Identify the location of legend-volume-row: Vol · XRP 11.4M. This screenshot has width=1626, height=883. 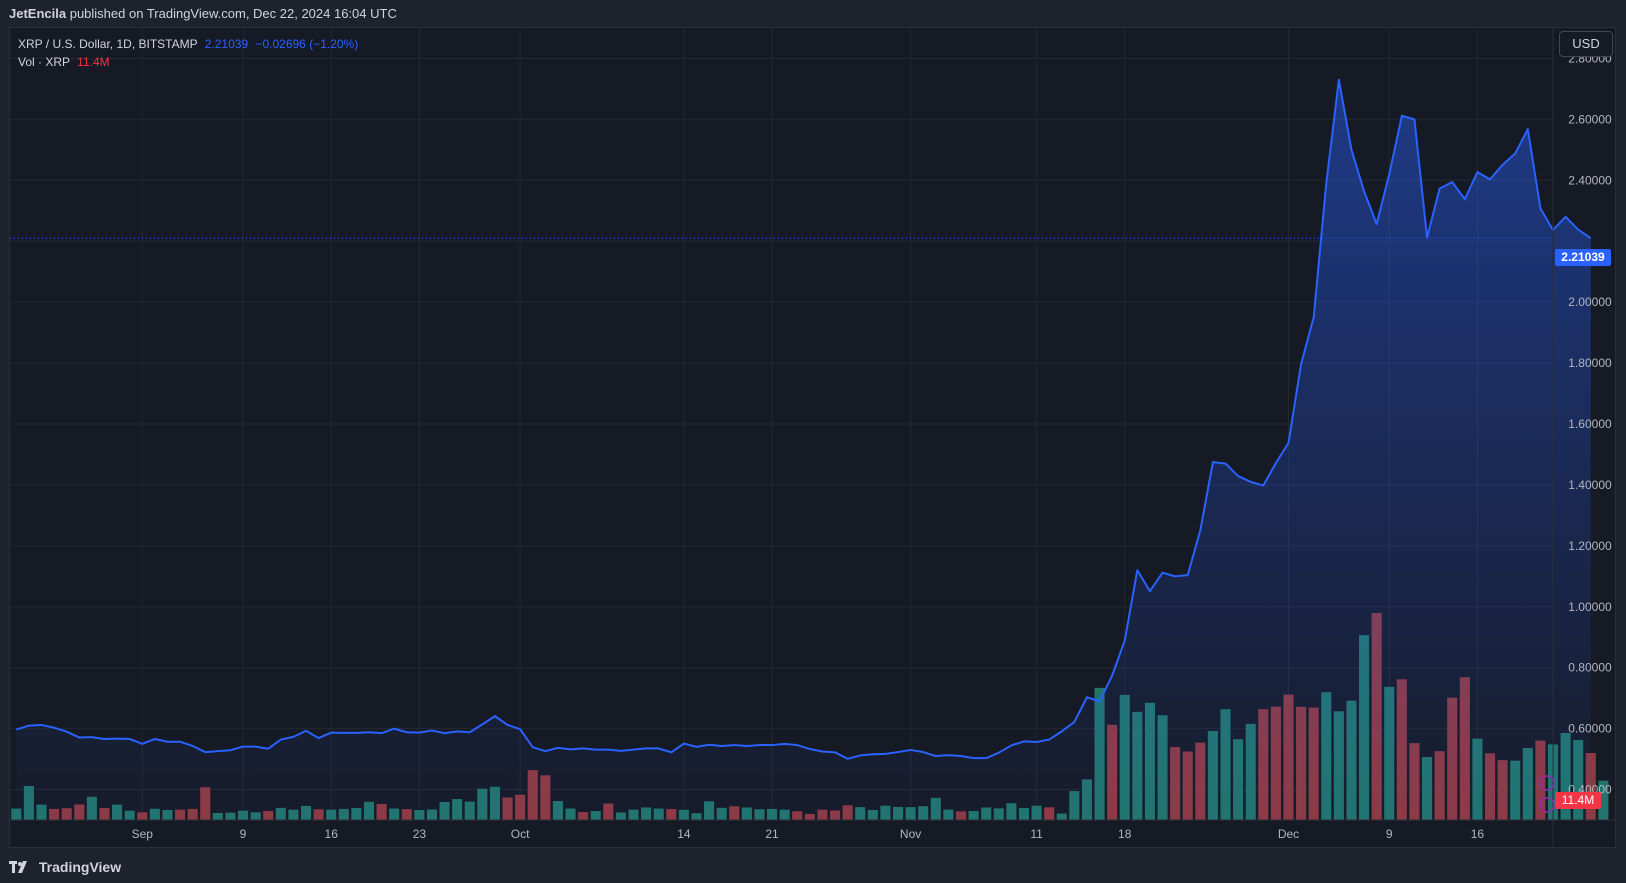
(188, 62).